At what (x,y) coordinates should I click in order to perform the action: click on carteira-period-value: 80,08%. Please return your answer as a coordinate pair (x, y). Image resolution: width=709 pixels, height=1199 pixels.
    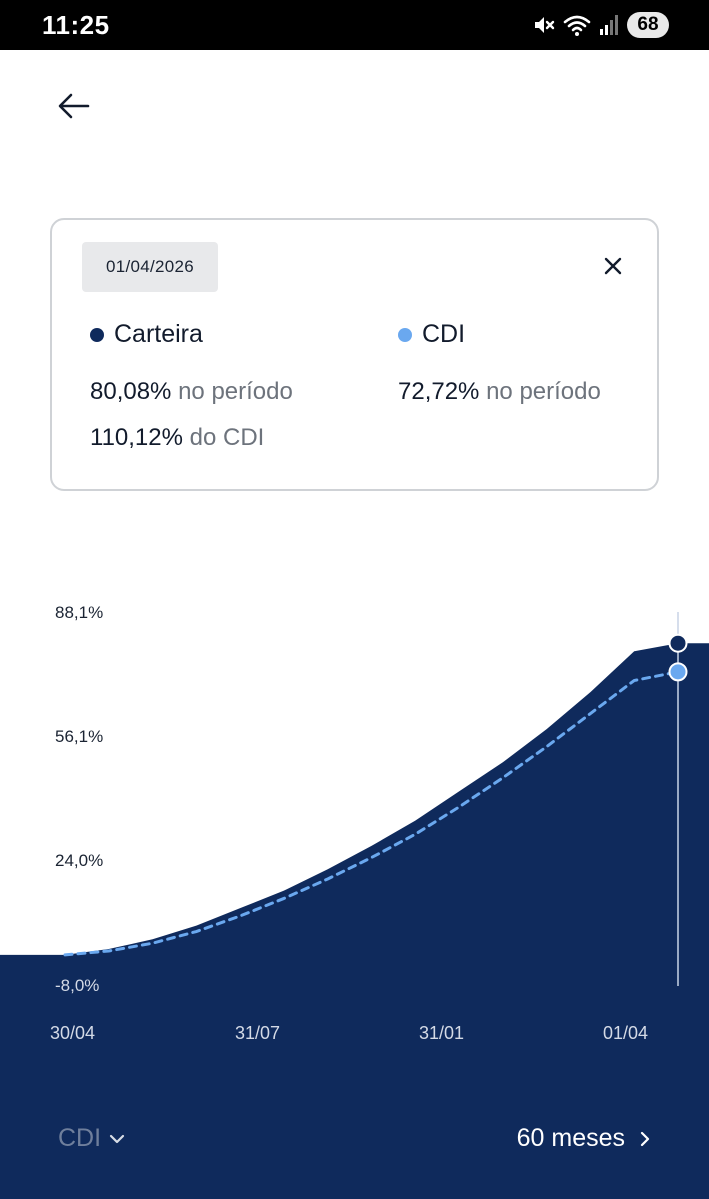
    Looking at the image, I should click on (131, 391).